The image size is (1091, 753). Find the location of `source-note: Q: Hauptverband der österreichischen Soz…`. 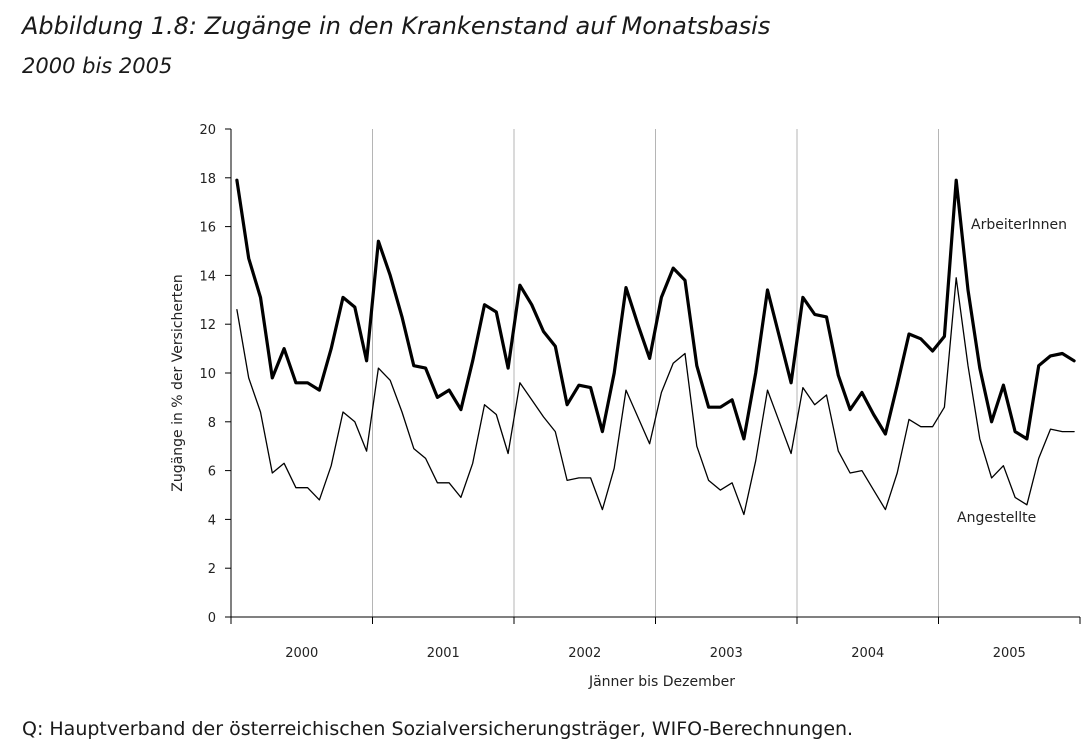

source-note: Q: Hauptverband der österreichischen Soz… is located at coordinates (438, 729).